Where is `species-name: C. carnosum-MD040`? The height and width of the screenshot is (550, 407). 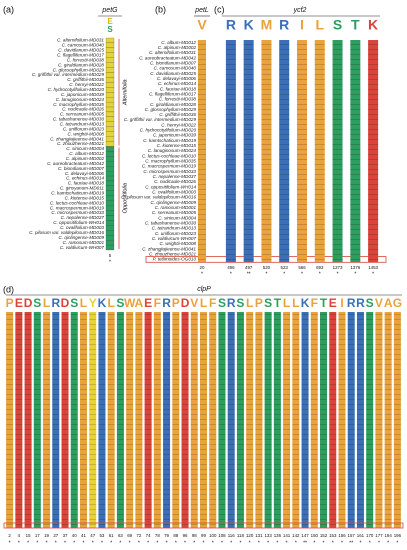
species-name: C. carnosum-MD040 is located at coordinates (83, 45).